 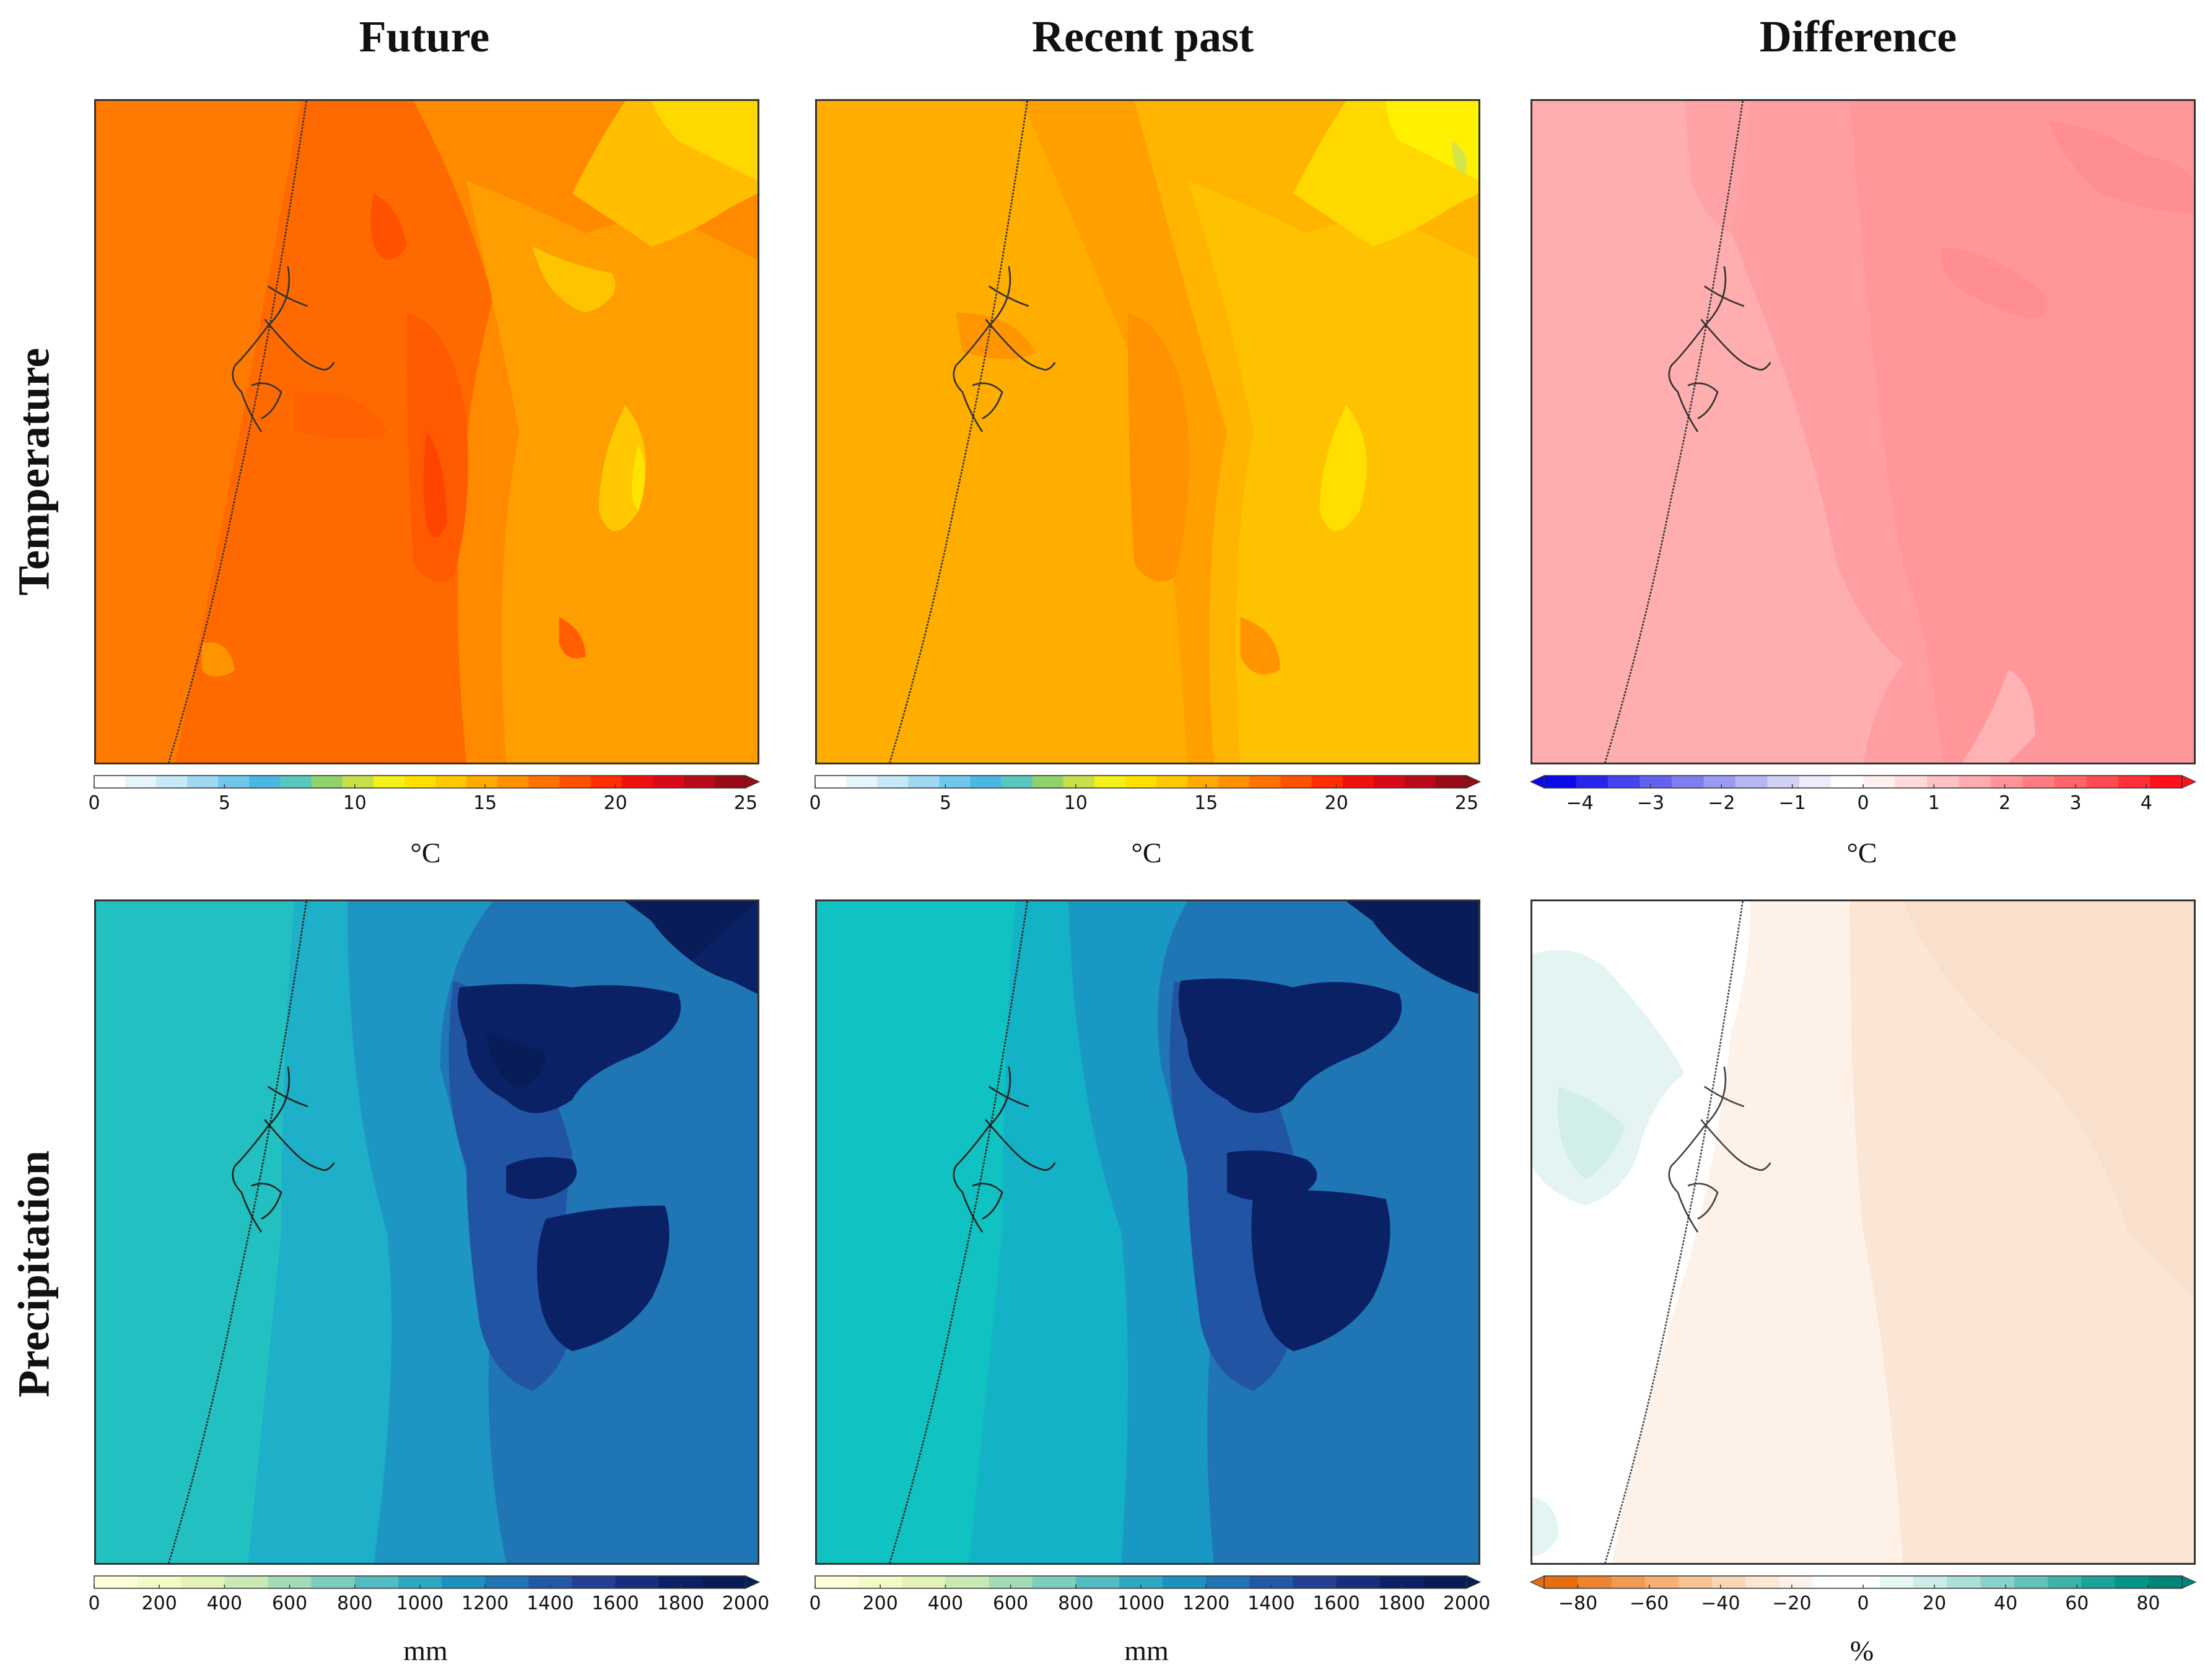 What do you see at coordinates (1861, 1650) in the screenshot?
I see `unit-precipitation-difference: %` at bounding box center [1861, 1650].